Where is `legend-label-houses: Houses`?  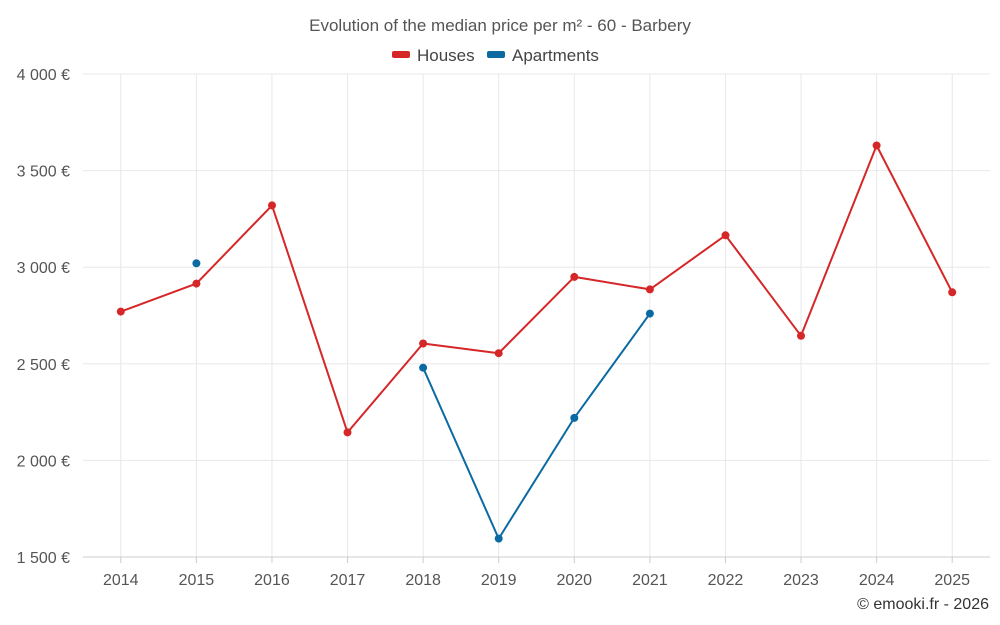
legend-label-houses: Houses is located at coordinates (446, 55).